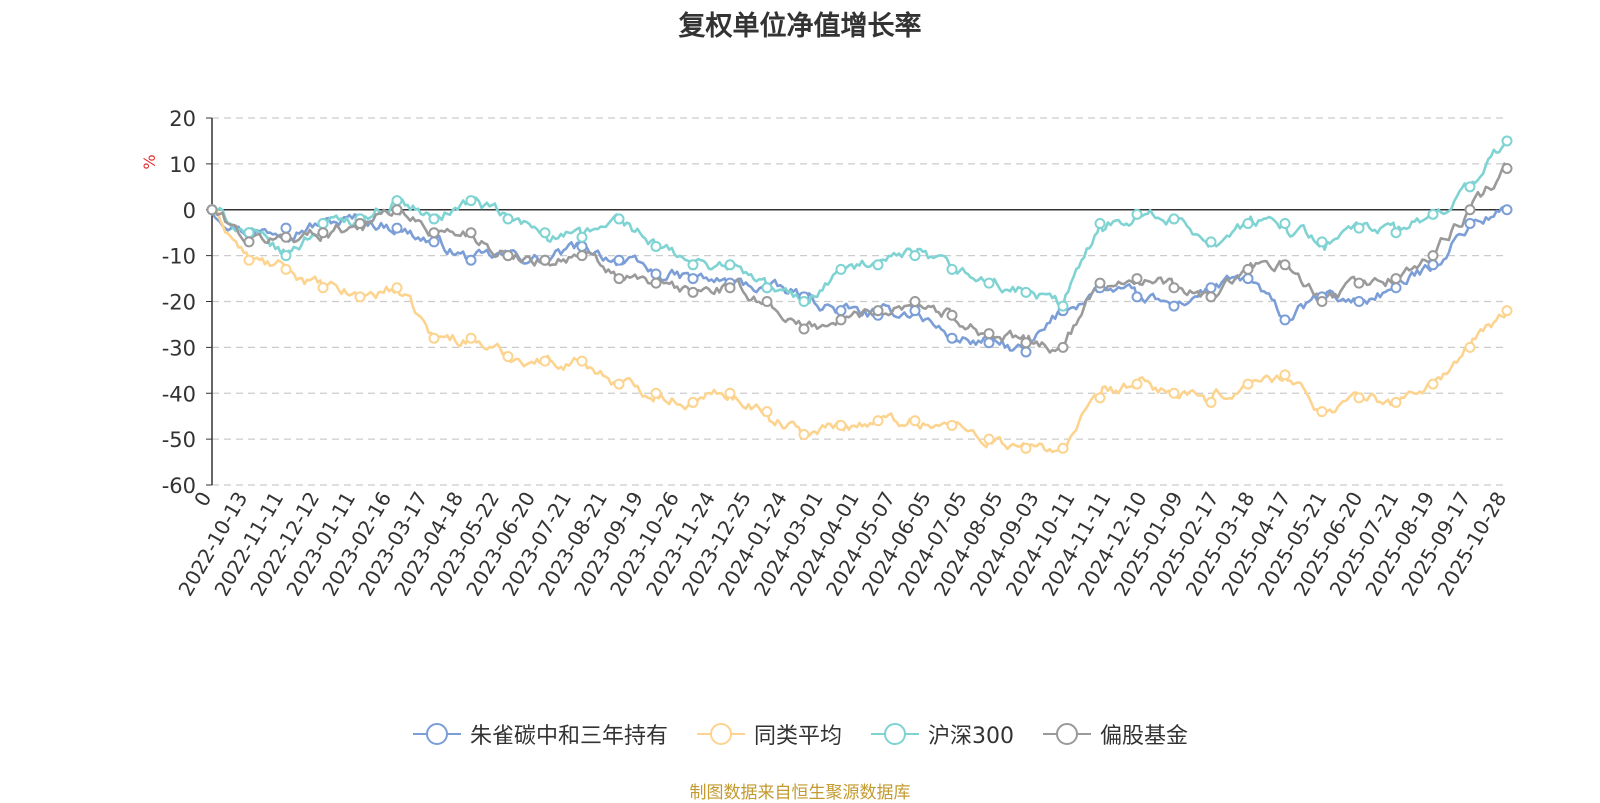  What do you see at coordinates (179, 394) in the screenshot?
I see `y-tick-label: -40` at bounding box center [179, 394].